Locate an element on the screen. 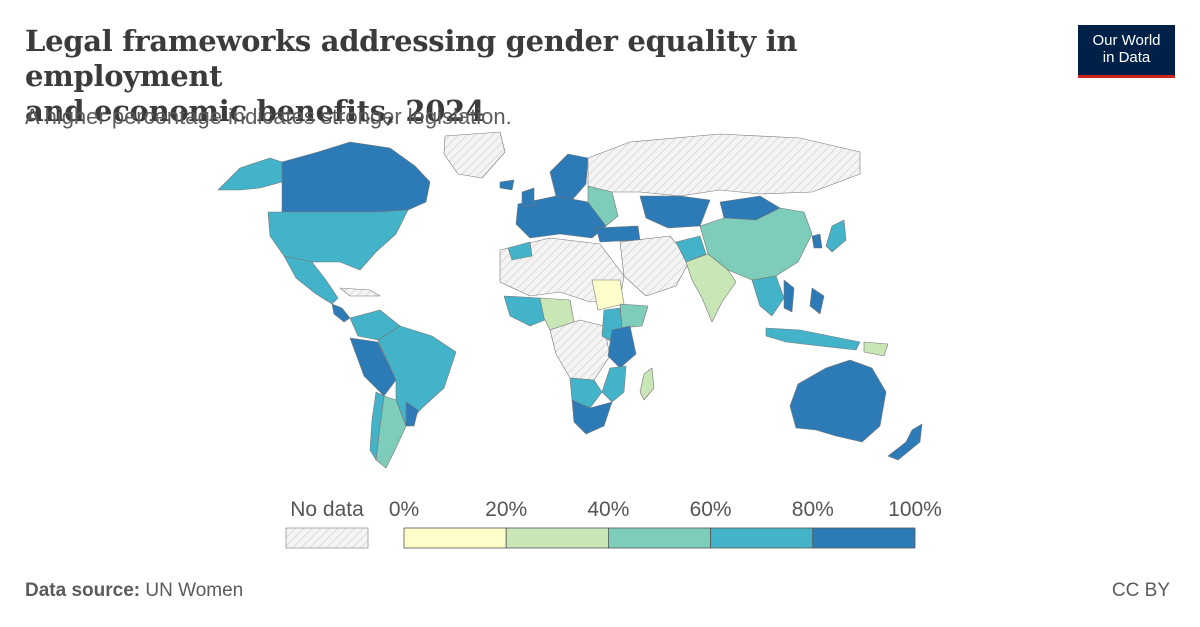 This screenshot has height=627, width=1200. legend-tick-labels: 0% 20% 40% 60% 80% 100% is located at coordinates (665, 509).